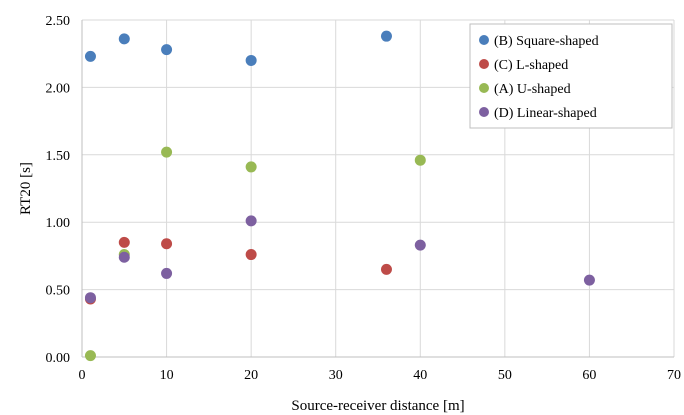 This screenshot has width=684, height=415. Describe the element at coordinates (58, 88) in the screenshot. I see `y-tick-label: 2.00` at that location.